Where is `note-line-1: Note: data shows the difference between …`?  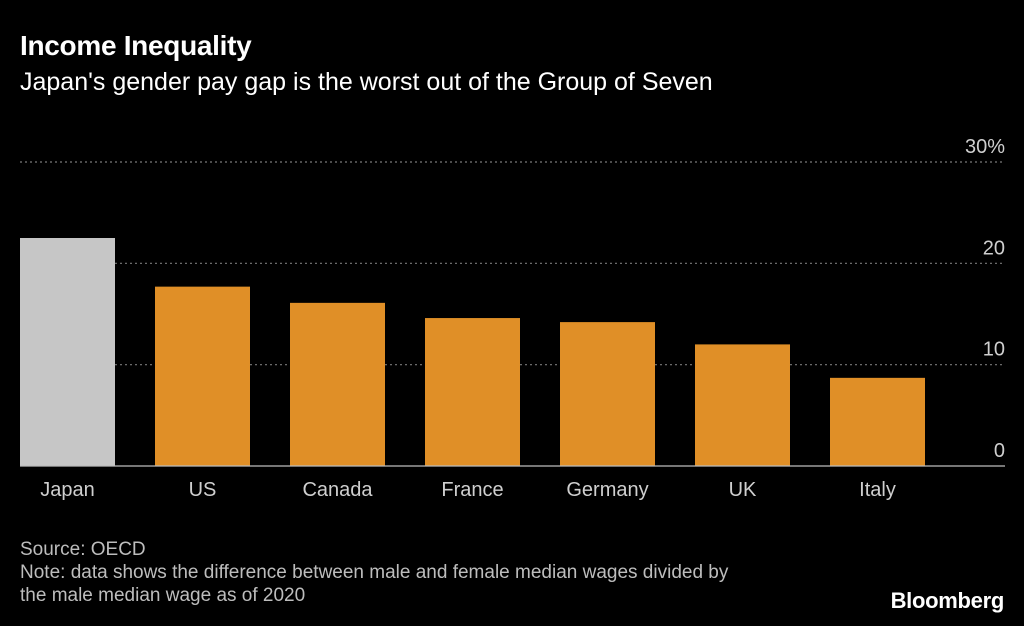 note-line-1: Note: data shows the difference between … is located at coordinates (374, 572).